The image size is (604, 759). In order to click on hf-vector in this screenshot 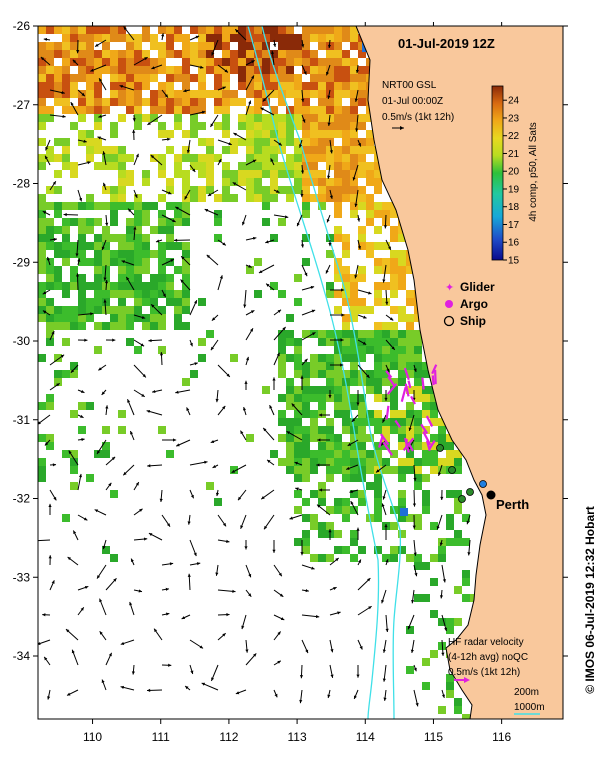, I will do `click(423, 383)`.